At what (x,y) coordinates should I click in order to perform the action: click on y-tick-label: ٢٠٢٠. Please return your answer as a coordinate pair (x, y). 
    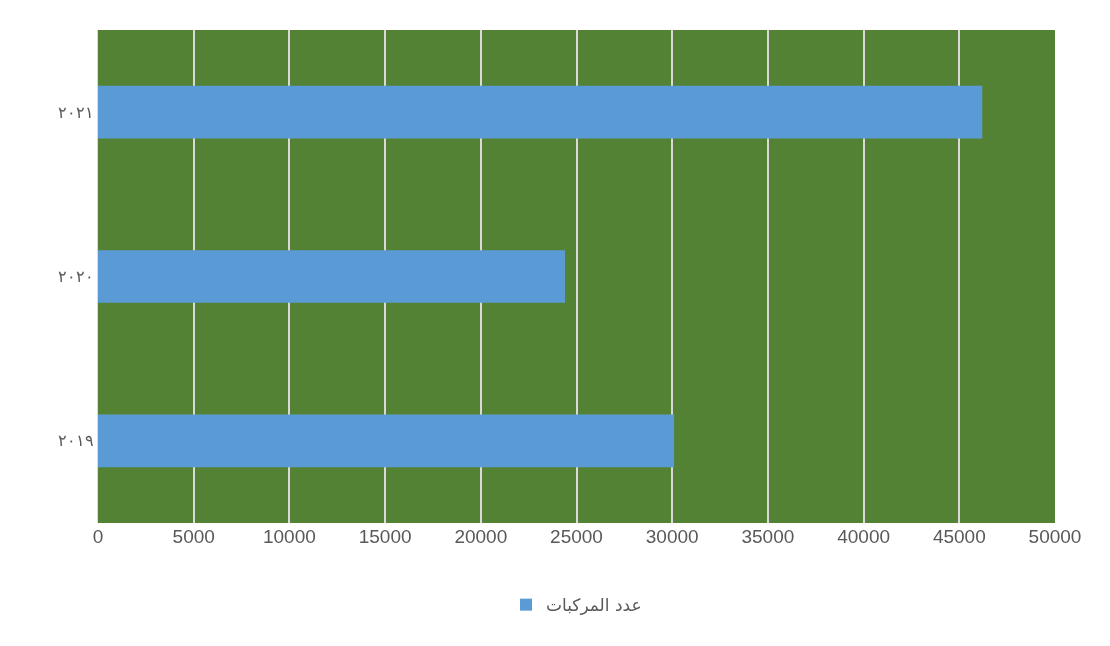
    Looking at the image, I should click on (75, 277).